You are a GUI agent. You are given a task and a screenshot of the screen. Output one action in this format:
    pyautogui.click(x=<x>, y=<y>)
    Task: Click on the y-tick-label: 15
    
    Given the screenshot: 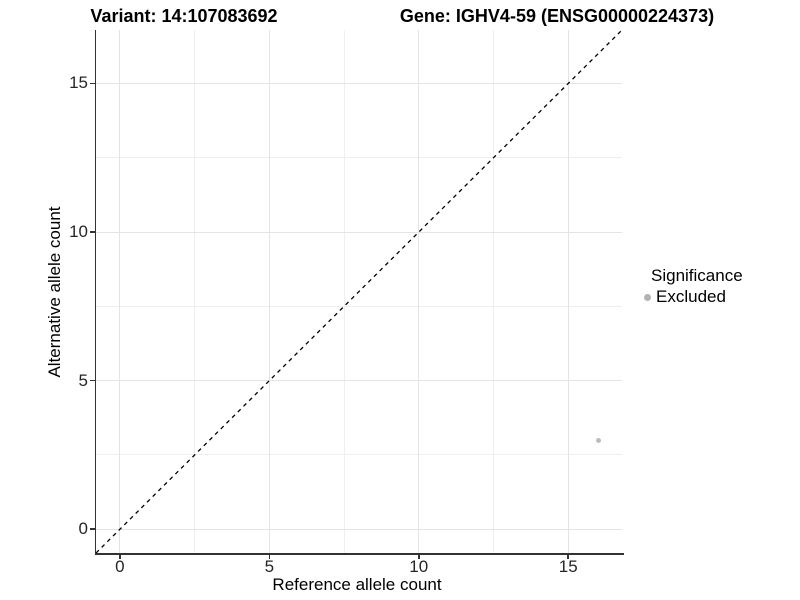 What is the action you would take?
    pyautogui.click(x=78, y=83)
    